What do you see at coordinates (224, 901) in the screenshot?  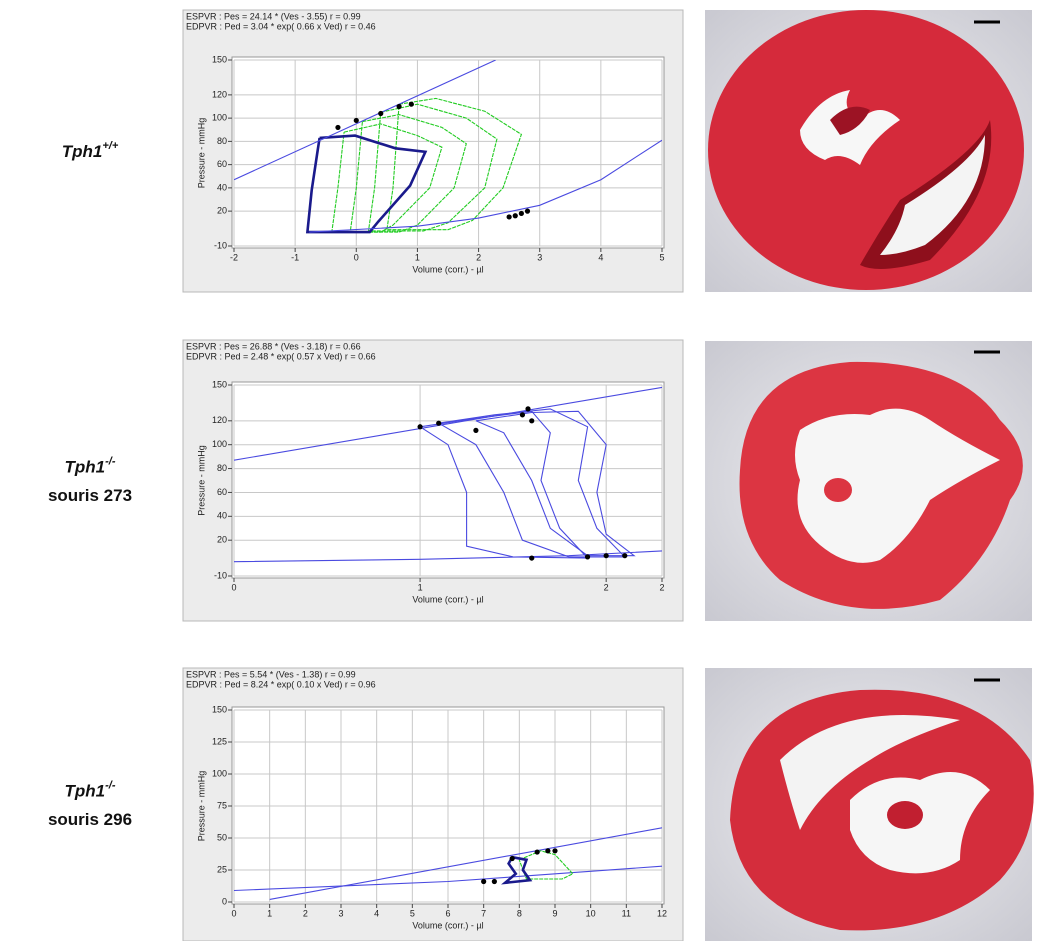 I see `y-tick-label: 0` at bounding box center [224, 901].